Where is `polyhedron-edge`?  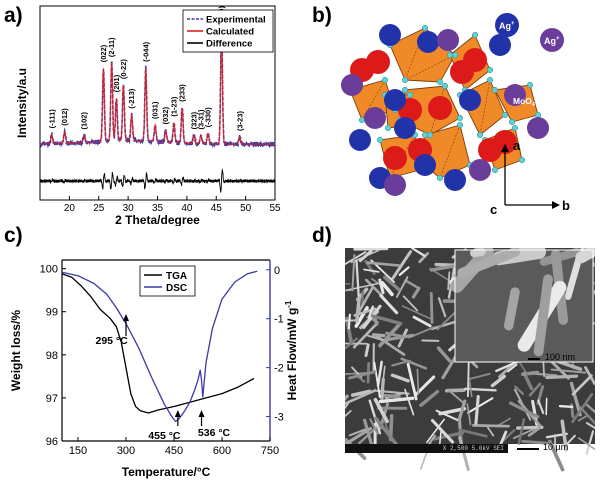 polyhedron-edge is located at coordinates (373, 100).